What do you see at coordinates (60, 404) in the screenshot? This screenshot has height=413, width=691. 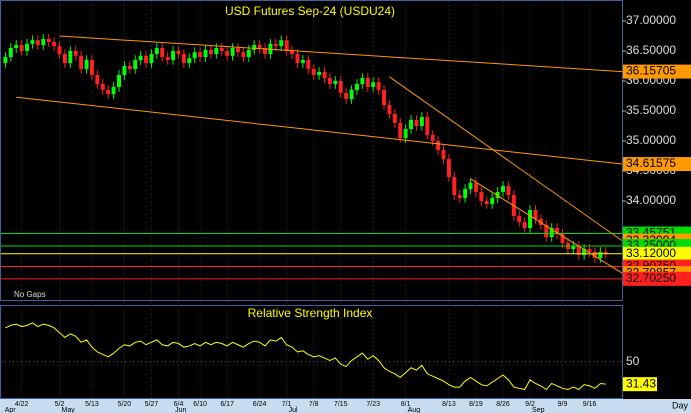 I see `x-tick-label: 5/2` at bounding box center [60, 404].